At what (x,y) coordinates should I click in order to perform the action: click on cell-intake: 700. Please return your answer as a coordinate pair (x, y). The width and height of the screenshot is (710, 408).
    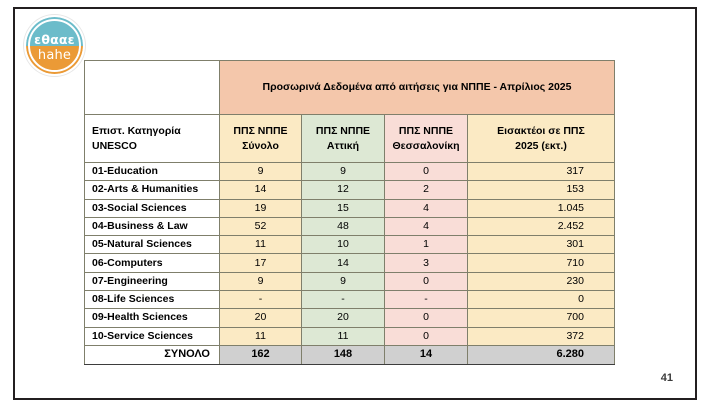
    Looking at the image, I should click on (541, 318).